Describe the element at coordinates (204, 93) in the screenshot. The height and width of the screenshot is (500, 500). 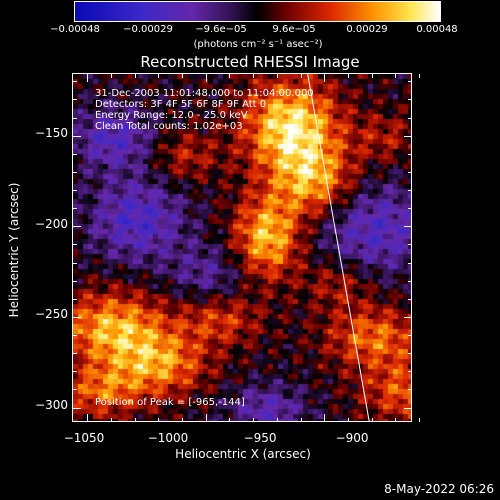
I see `time-range-annotation: 31-Dec-2003 11:01:48.000 to 11:04:00.000` at that location.